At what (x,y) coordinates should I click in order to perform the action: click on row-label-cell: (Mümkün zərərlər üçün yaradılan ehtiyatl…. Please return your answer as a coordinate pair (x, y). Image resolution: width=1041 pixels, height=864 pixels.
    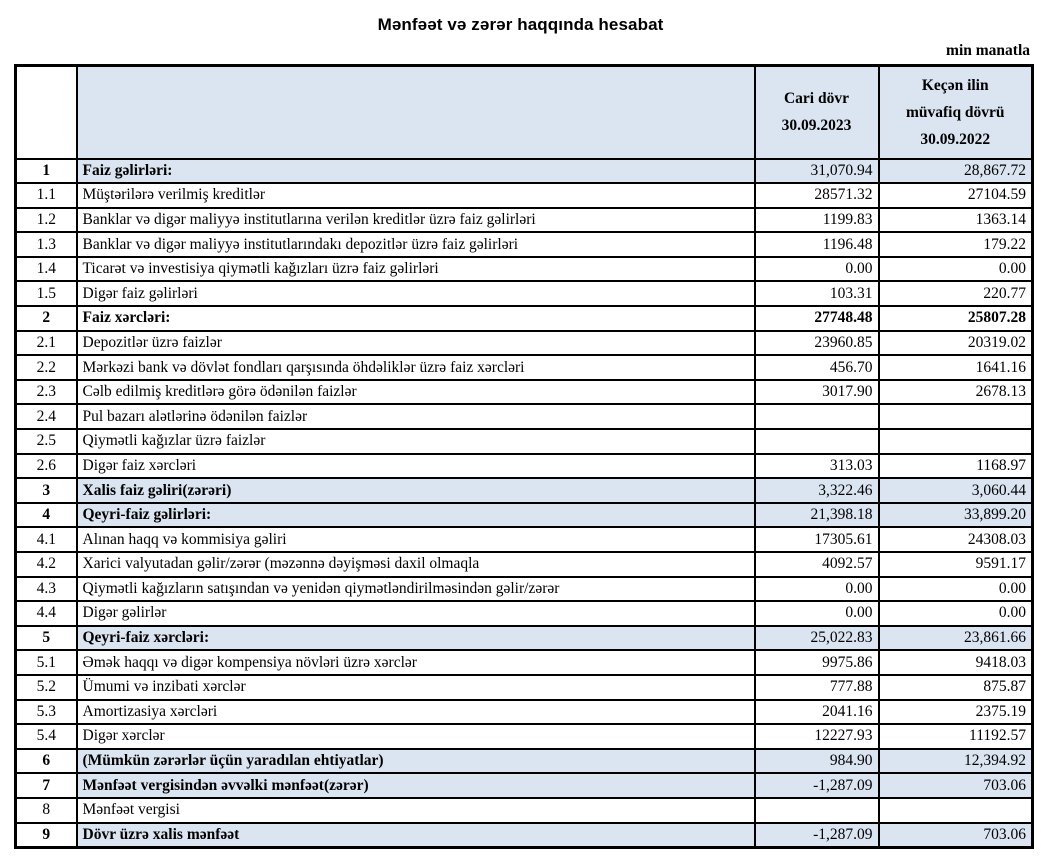
    Looking at the image, I should click on (415, 761).